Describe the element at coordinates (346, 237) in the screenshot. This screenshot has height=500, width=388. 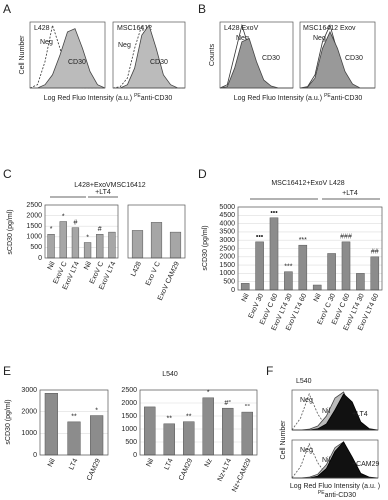
I see `bar-annotation: ###` at that location.